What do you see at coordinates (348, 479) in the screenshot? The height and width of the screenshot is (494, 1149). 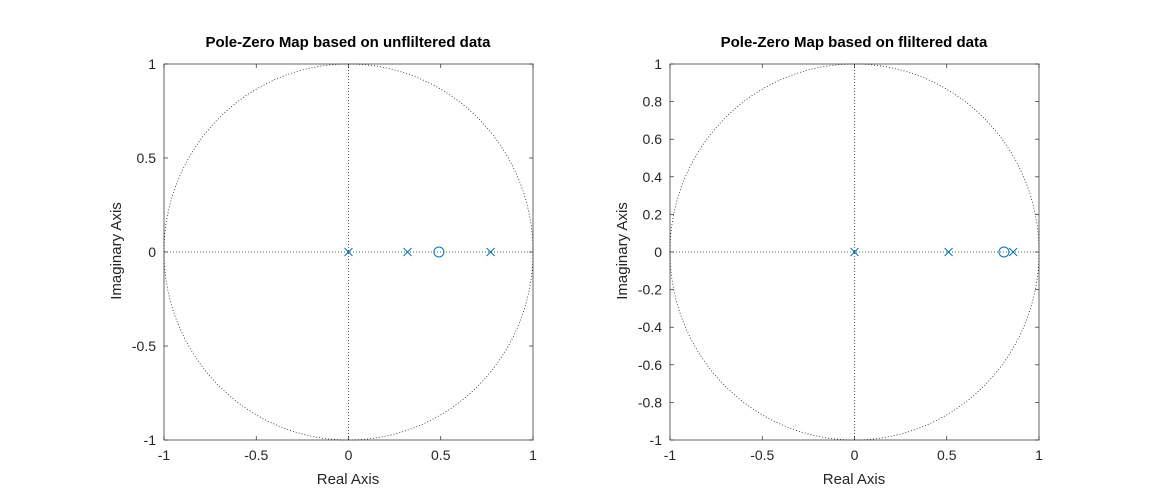 I see `left-plot-xlabel: Real Axis` at bounding box center [348, 479].